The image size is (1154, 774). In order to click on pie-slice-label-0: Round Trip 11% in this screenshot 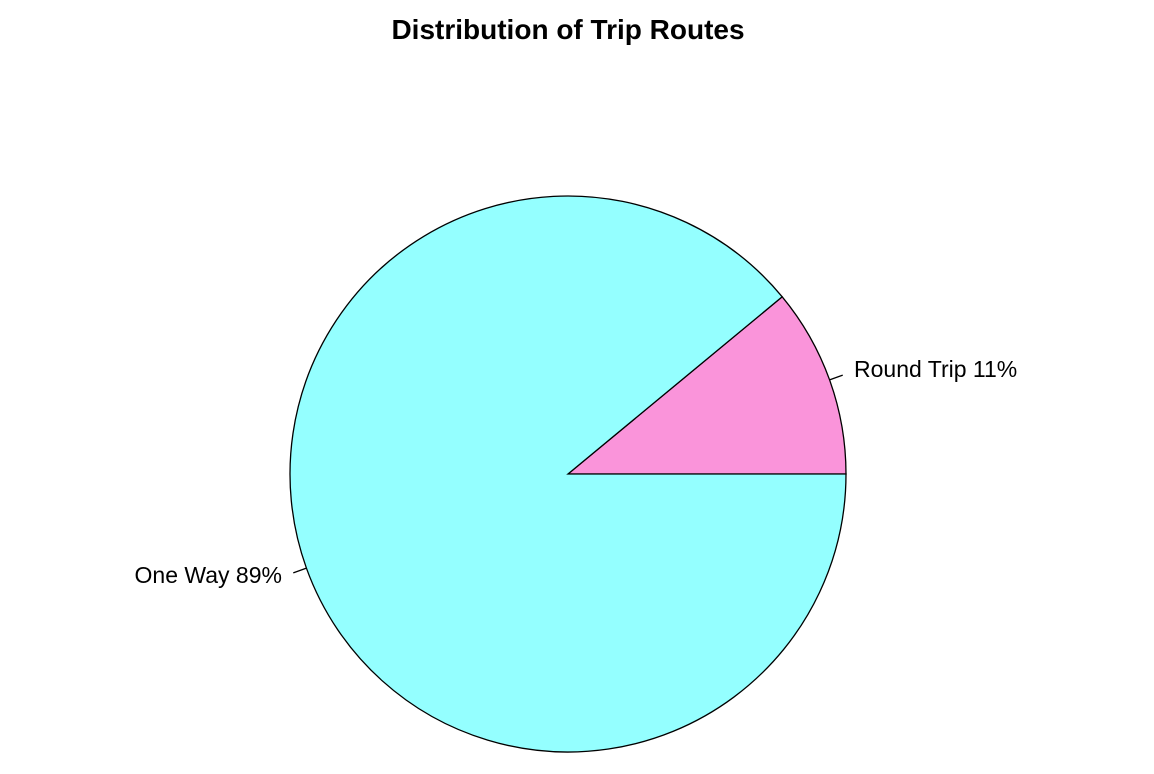, I will do `click(935, 369)`.